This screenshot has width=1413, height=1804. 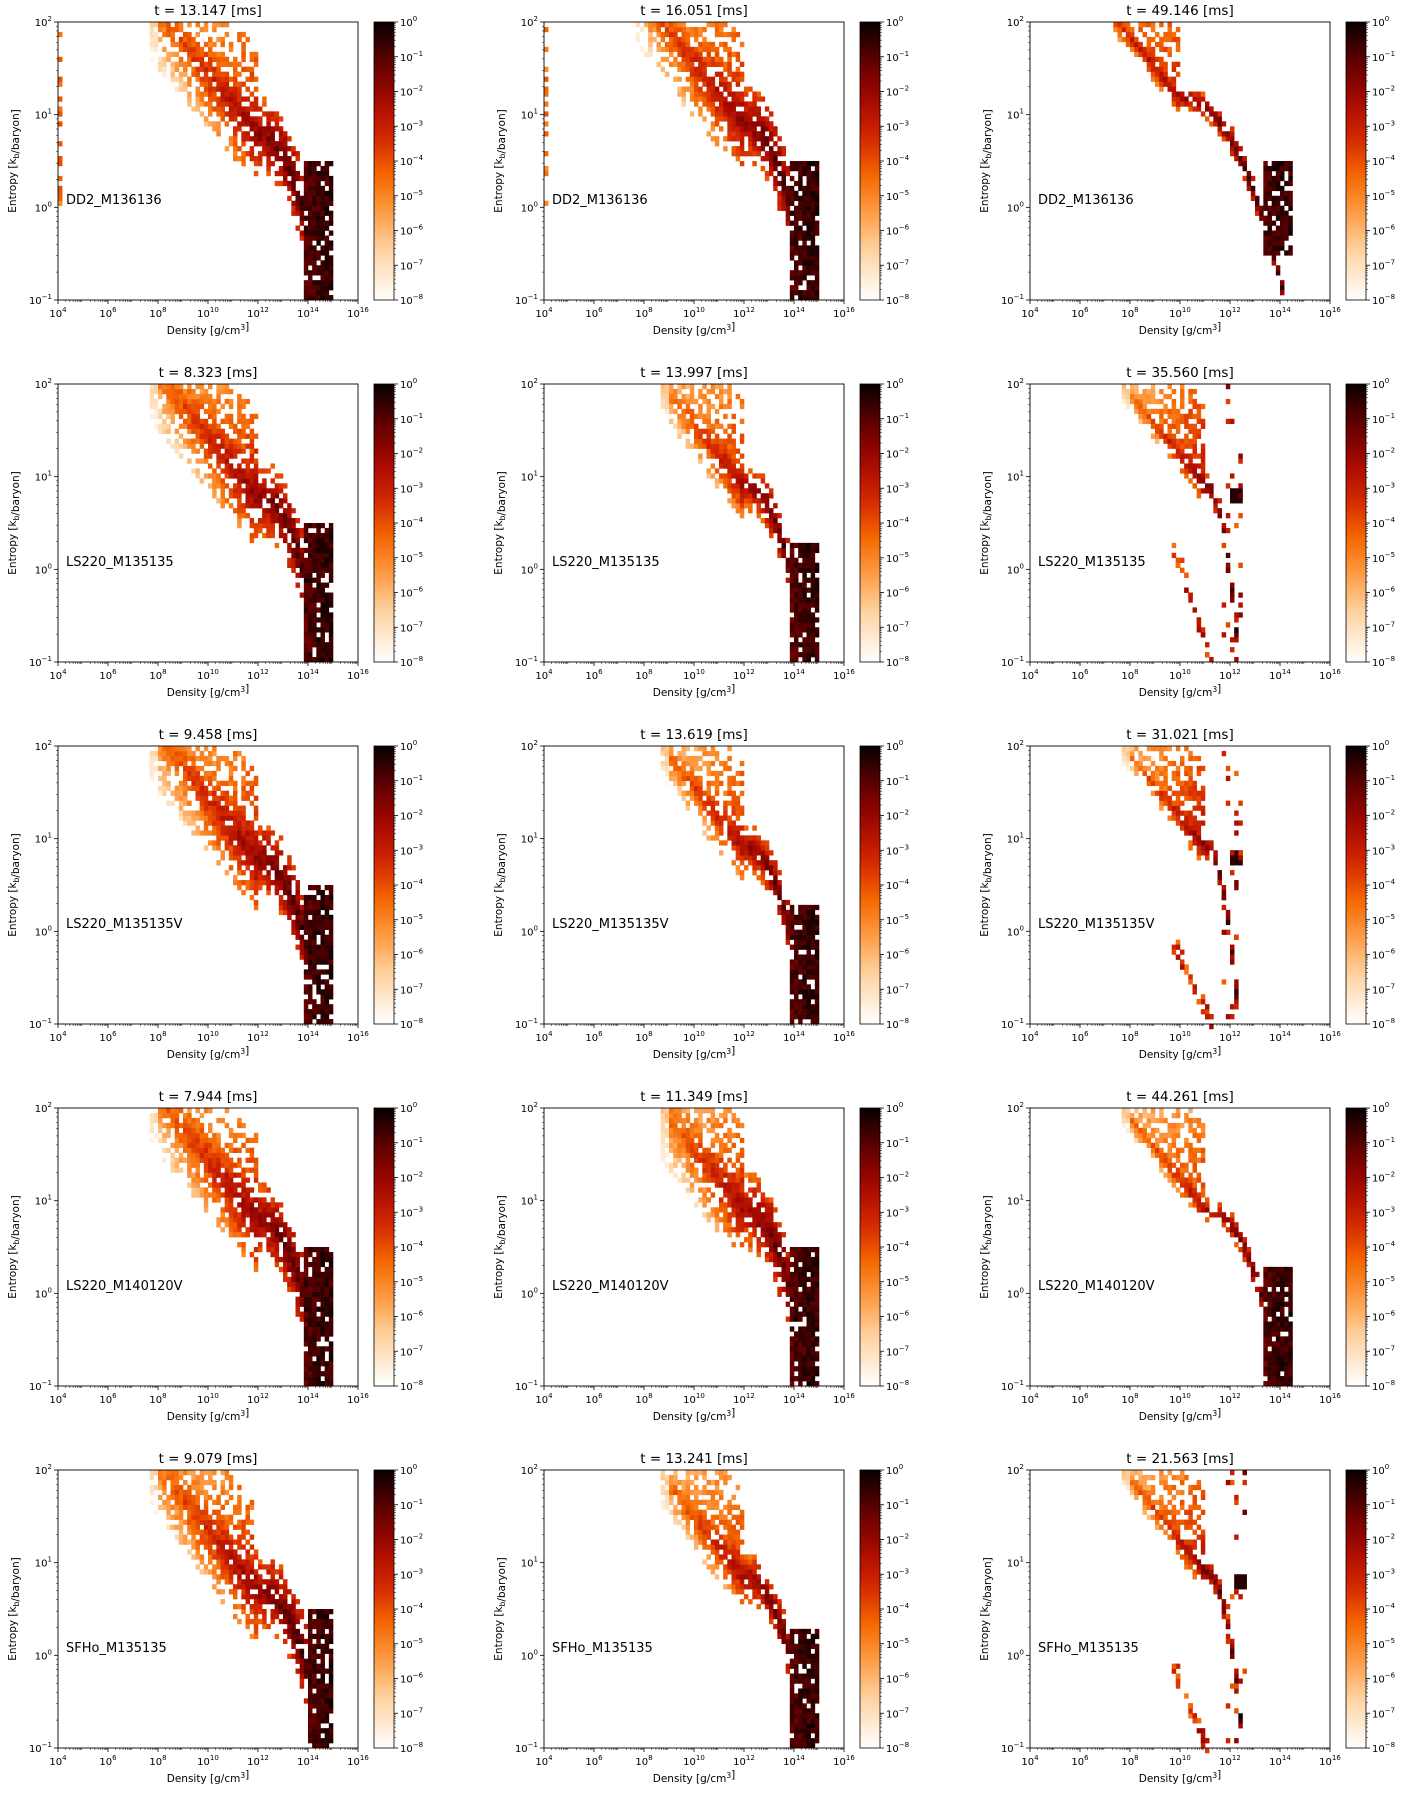 What do you see at coordinates (643, 313) in the screenshot?
I see `x-tick-label: 108` at bounding box center [643, 313].